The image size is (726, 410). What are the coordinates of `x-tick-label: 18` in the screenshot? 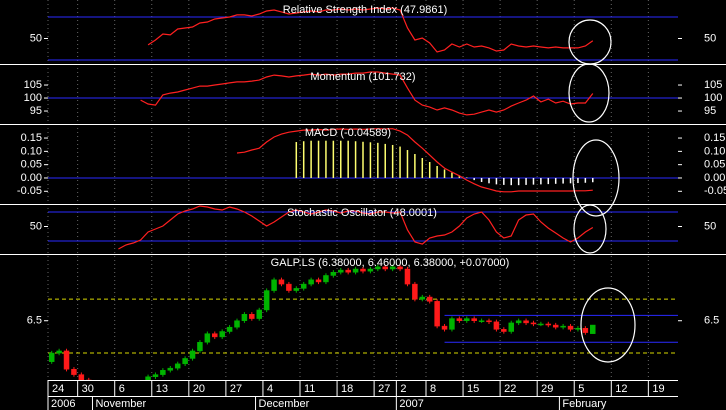 It's located at (347, 389).